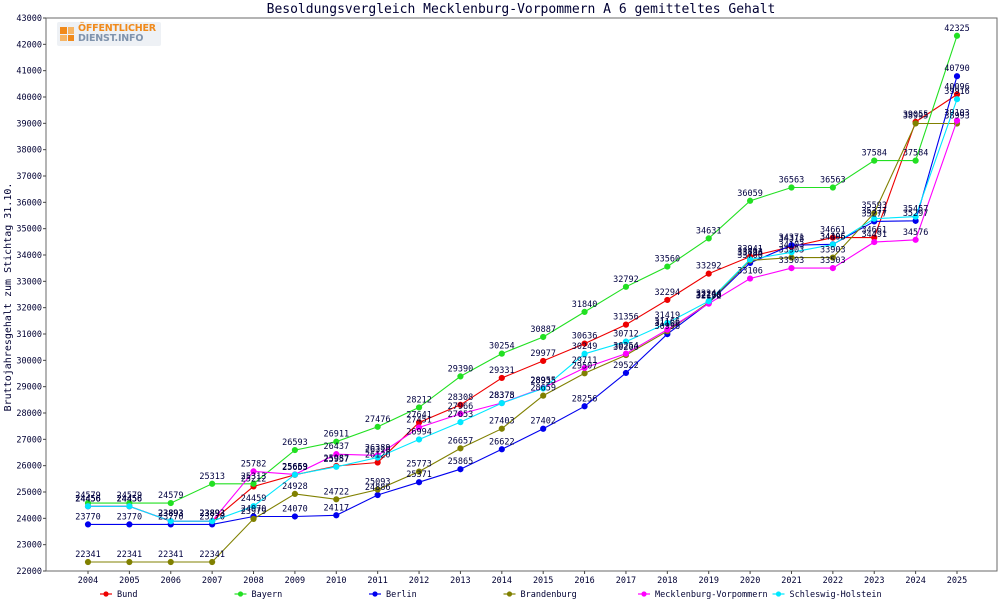  What do you see at coordinates (295, 443) in the screenshot?
I see `data-label: 26593` at bounding box center [295, 443].